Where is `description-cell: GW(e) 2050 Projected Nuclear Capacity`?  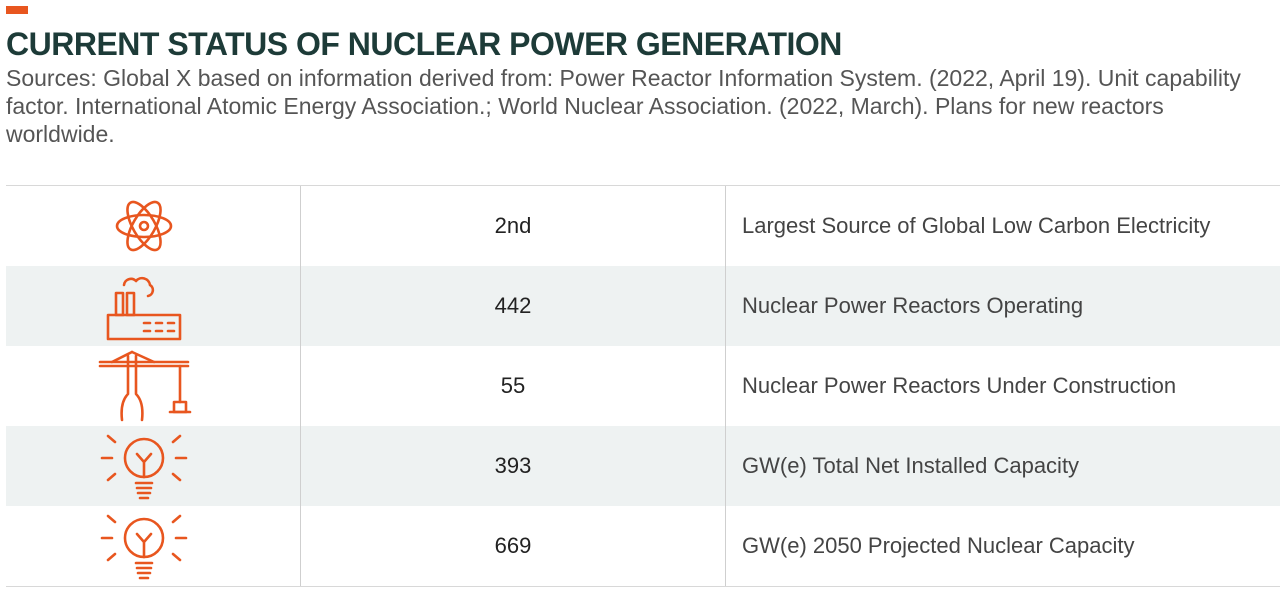 description-cell: GW(e) 2050 Projected Nuclear Capacity is located at coordinates (938, 545).